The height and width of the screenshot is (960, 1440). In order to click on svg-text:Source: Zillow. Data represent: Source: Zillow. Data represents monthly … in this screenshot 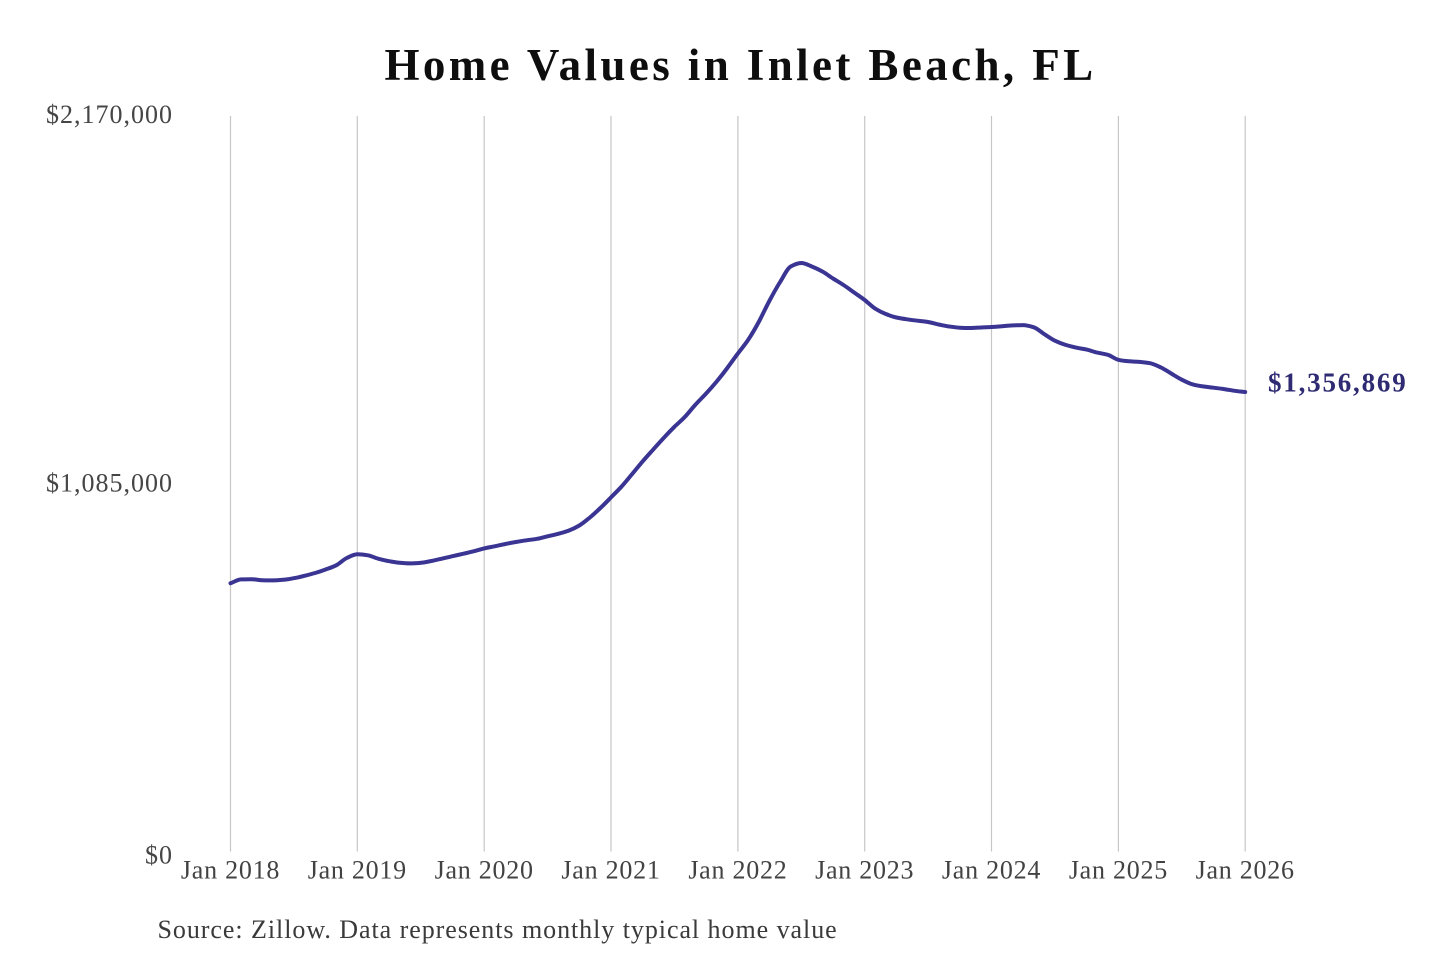, I will do `click(498, 929)`.